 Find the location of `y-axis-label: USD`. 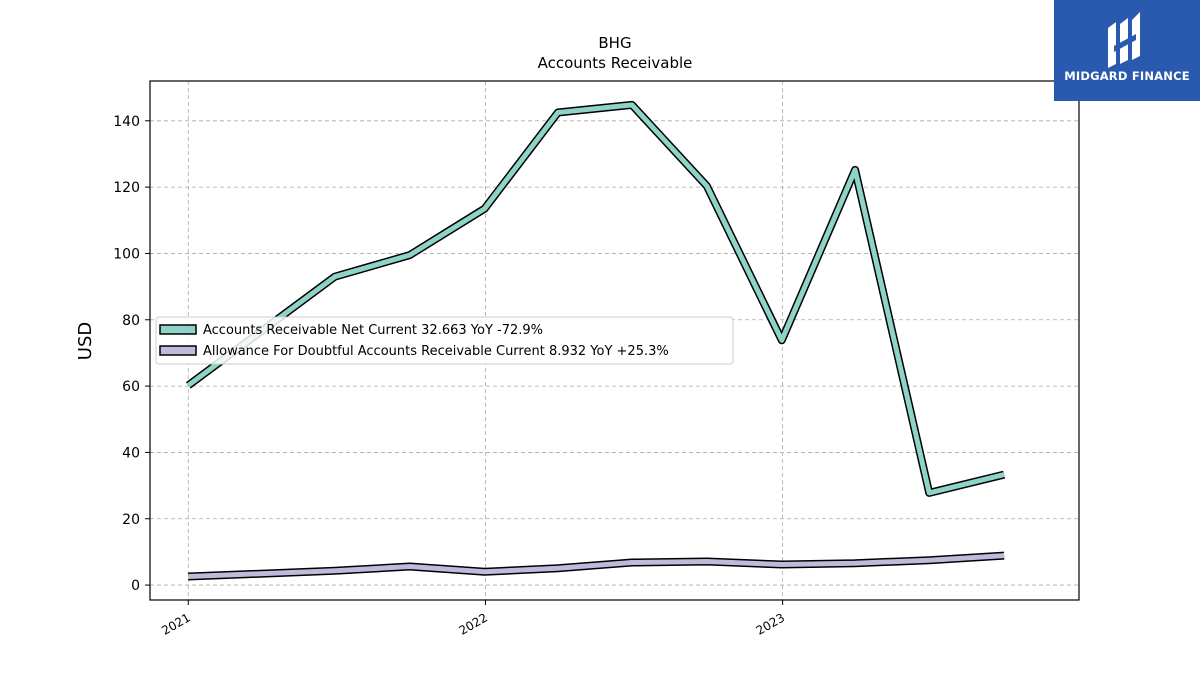

y-axis-label: USD is located at coordinates (85, 341).